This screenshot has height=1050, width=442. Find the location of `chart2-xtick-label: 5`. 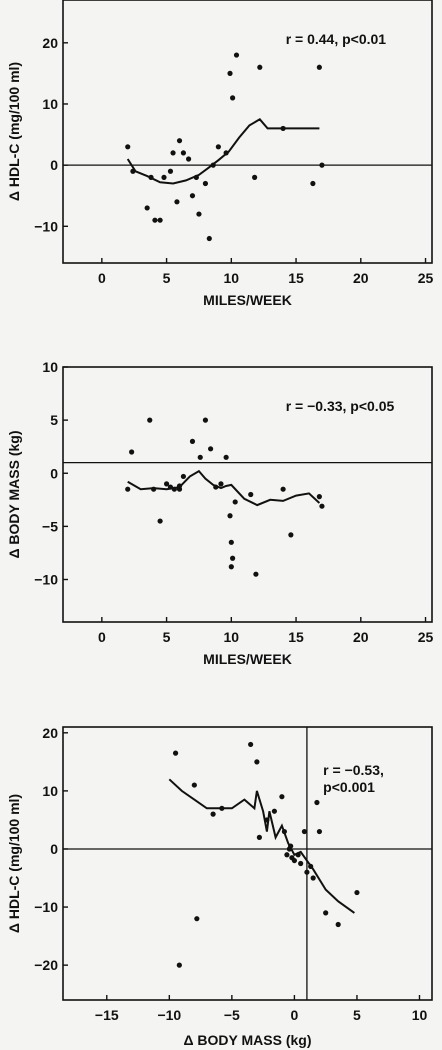

chart2-xtick-label: 5 is located at coordinates (167, 637).